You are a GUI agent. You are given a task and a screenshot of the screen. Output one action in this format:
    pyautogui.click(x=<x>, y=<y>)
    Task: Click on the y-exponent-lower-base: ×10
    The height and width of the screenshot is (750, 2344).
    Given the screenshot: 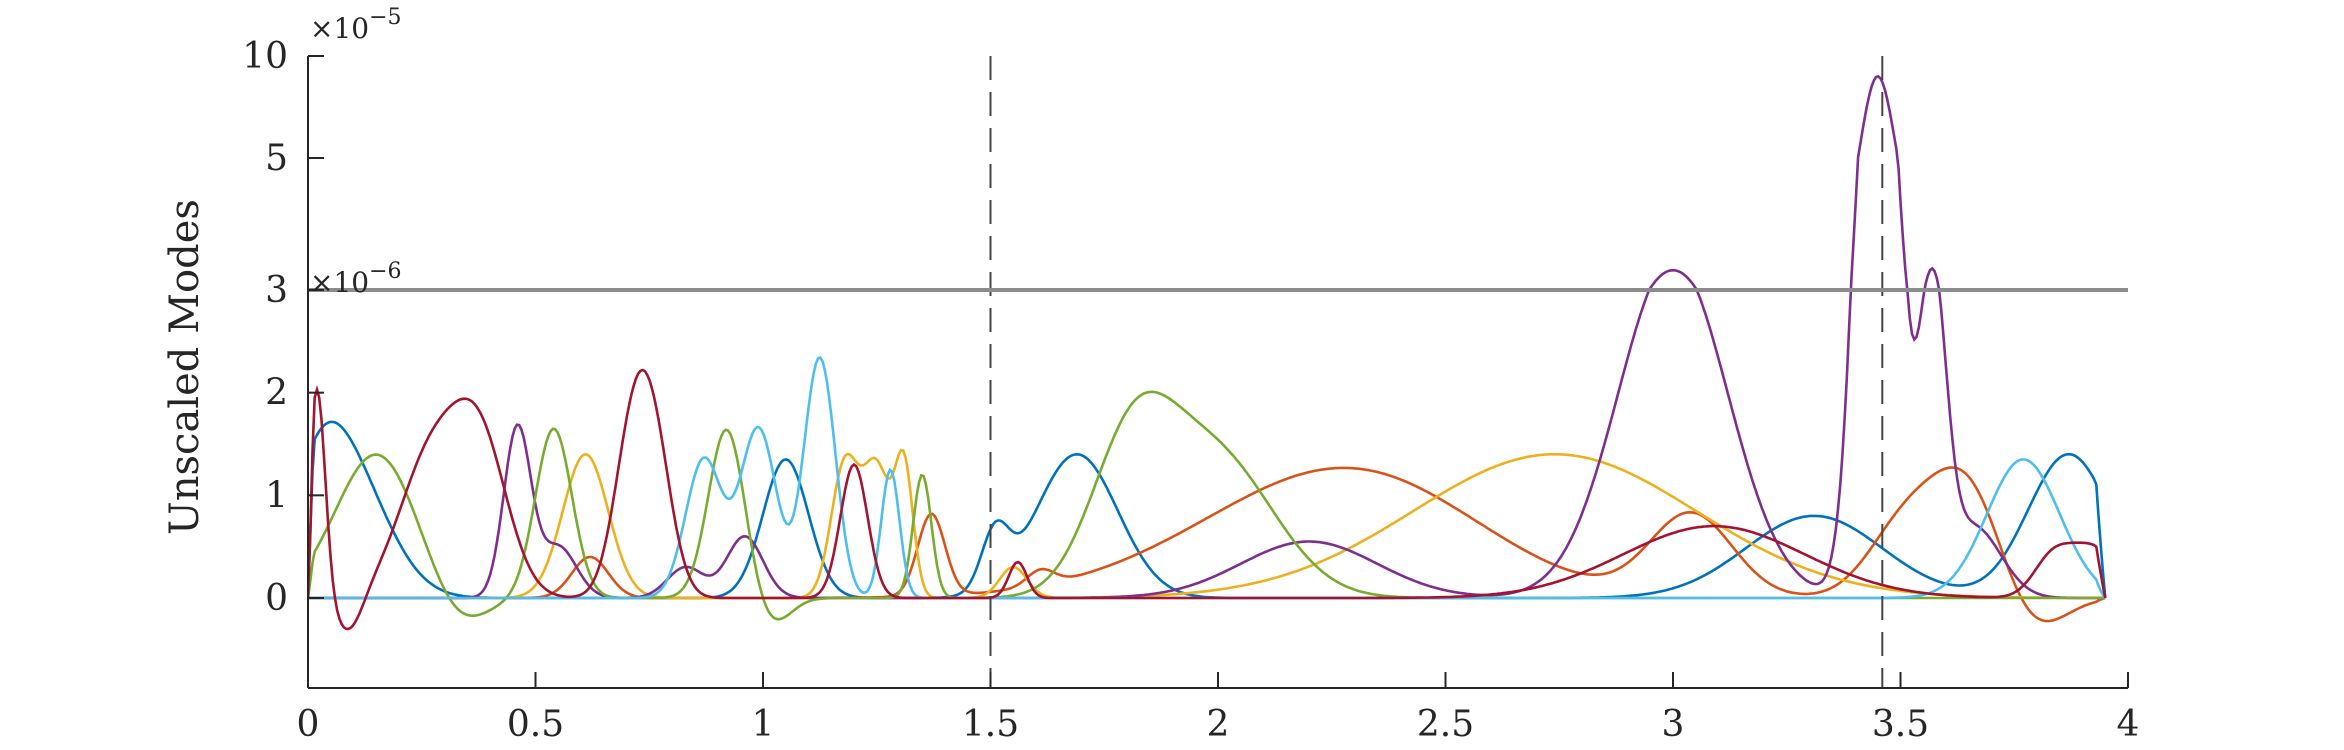 What is the action you would take?
    pyautogui.click(x=339, y=282)
    